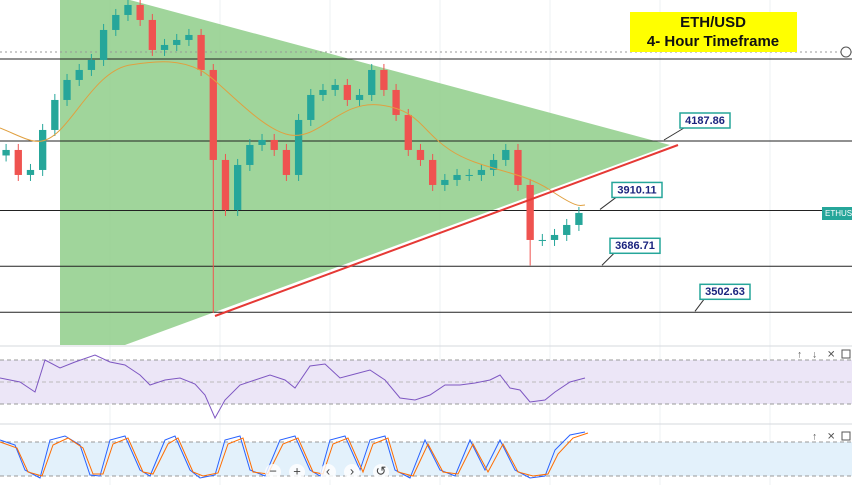 The width and height of the screenshot is (852, 485). I want to click on level-label: 4187.86, so click(705, 121).